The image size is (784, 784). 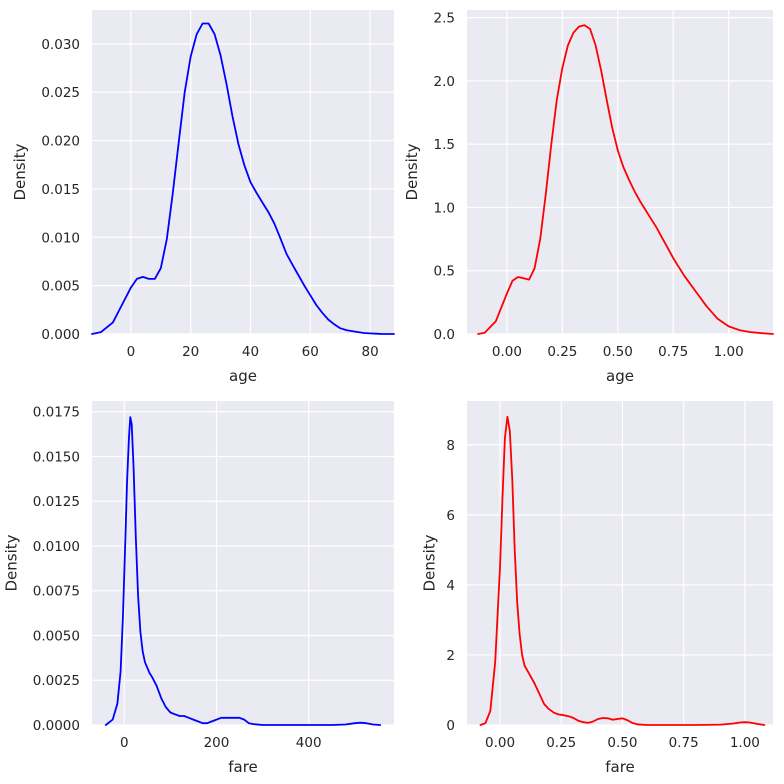 I want to click on y-tick-label: 8, so click(x=450, y=446).